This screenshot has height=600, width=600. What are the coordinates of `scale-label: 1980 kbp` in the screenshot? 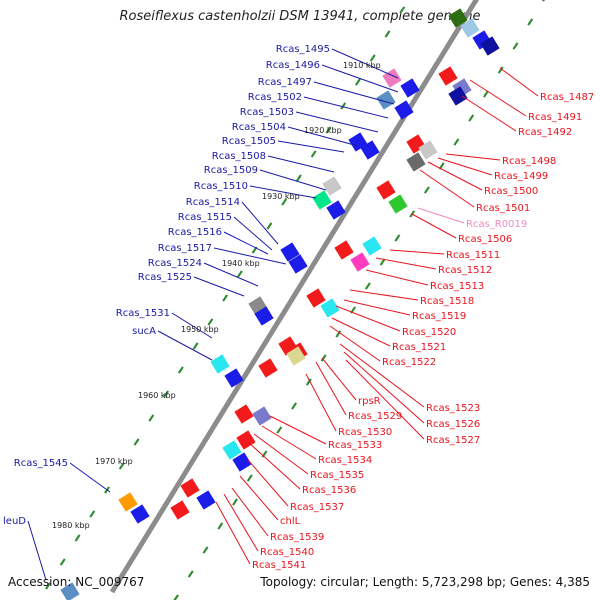 It's located at (71, 525).